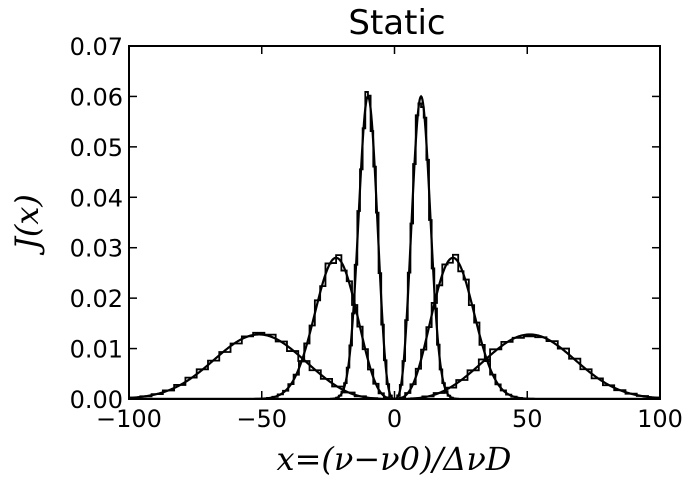 This screenshot has height=483, width=691. What do you see at coordinates (96, 299) in the screenshot?
I see `y-tick-label: 0.02` at bounding box center [96, 299].